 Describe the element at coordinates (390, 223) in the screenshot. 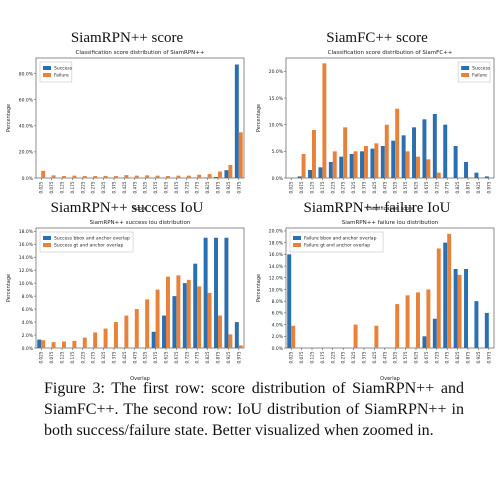

I see `chart-title: SiamRPN++ failure iou distribution` at that location.